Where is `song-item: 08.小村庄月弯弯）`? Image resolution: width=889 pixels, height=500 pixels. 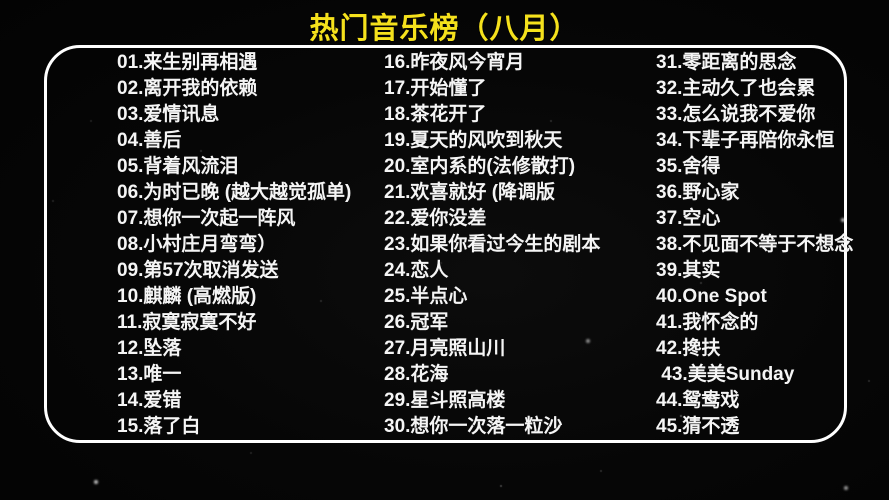 song-item: 08.小村庄月弯弯） is located at coordinates (197, 244).